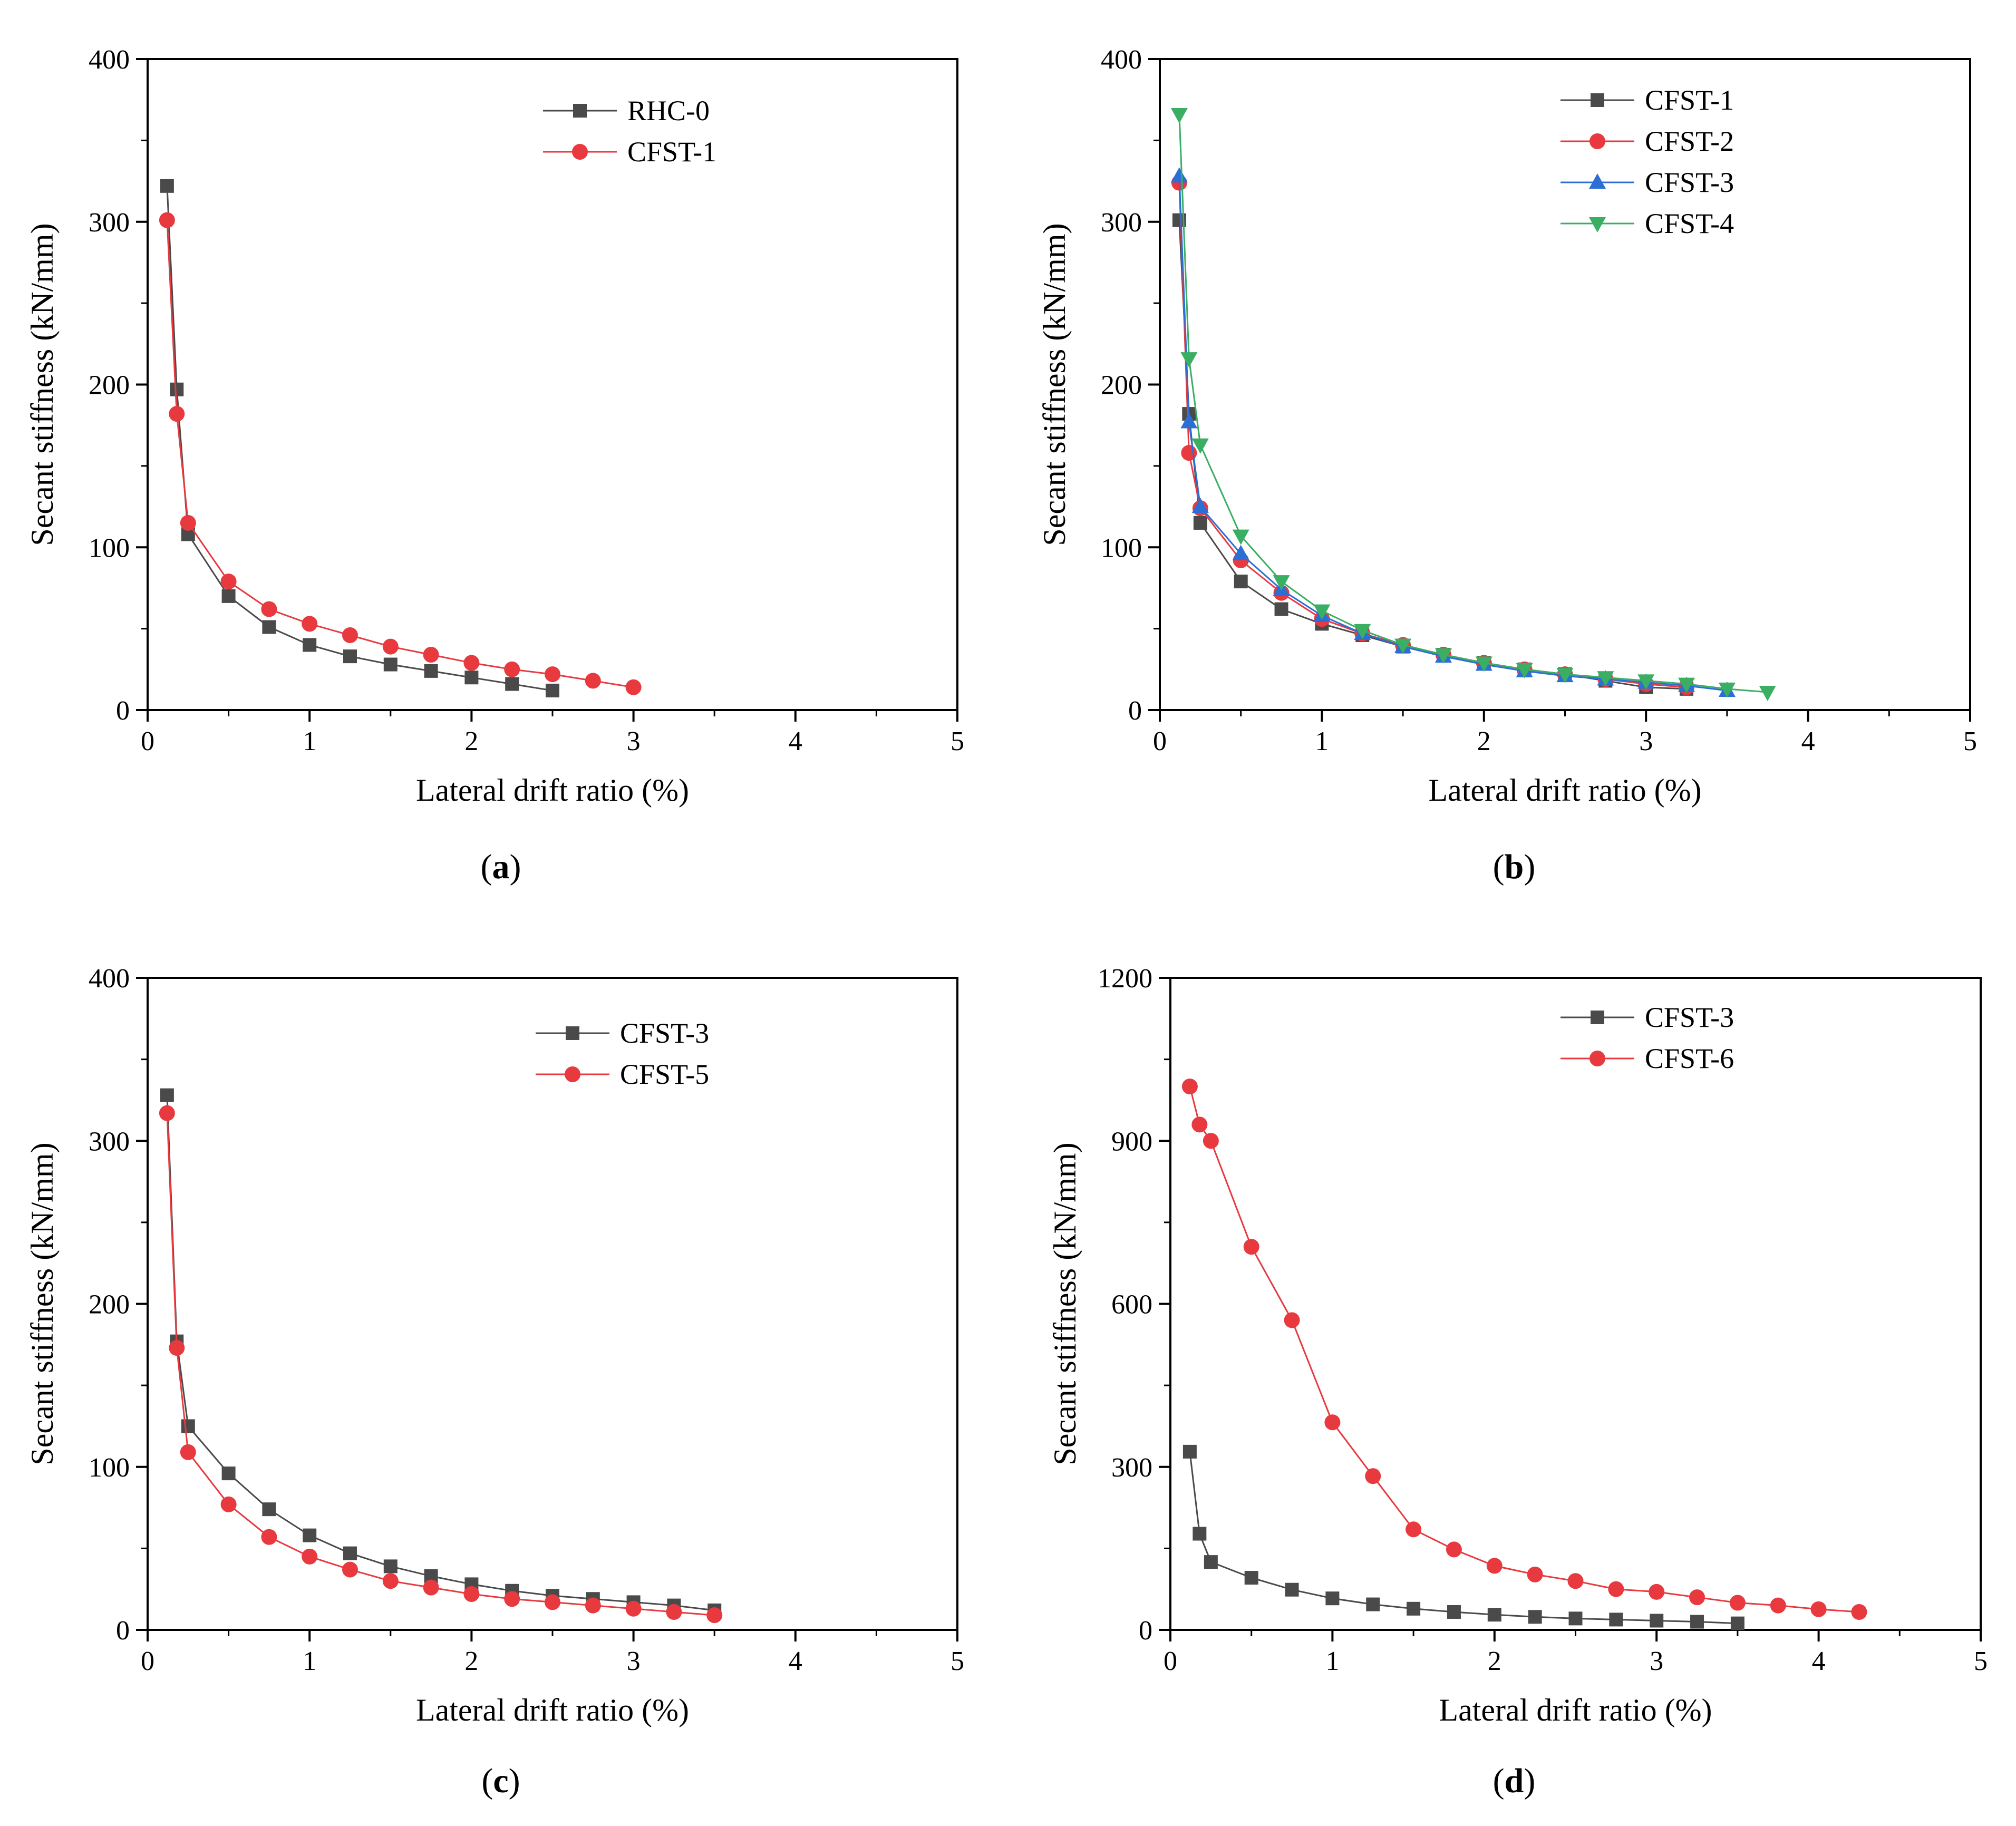 The width and height of the screenshot is (2016, 1826). Describe the element at coordinates (669, 111) in the screenshot. I see `legend-label: RHC-0` at that location.